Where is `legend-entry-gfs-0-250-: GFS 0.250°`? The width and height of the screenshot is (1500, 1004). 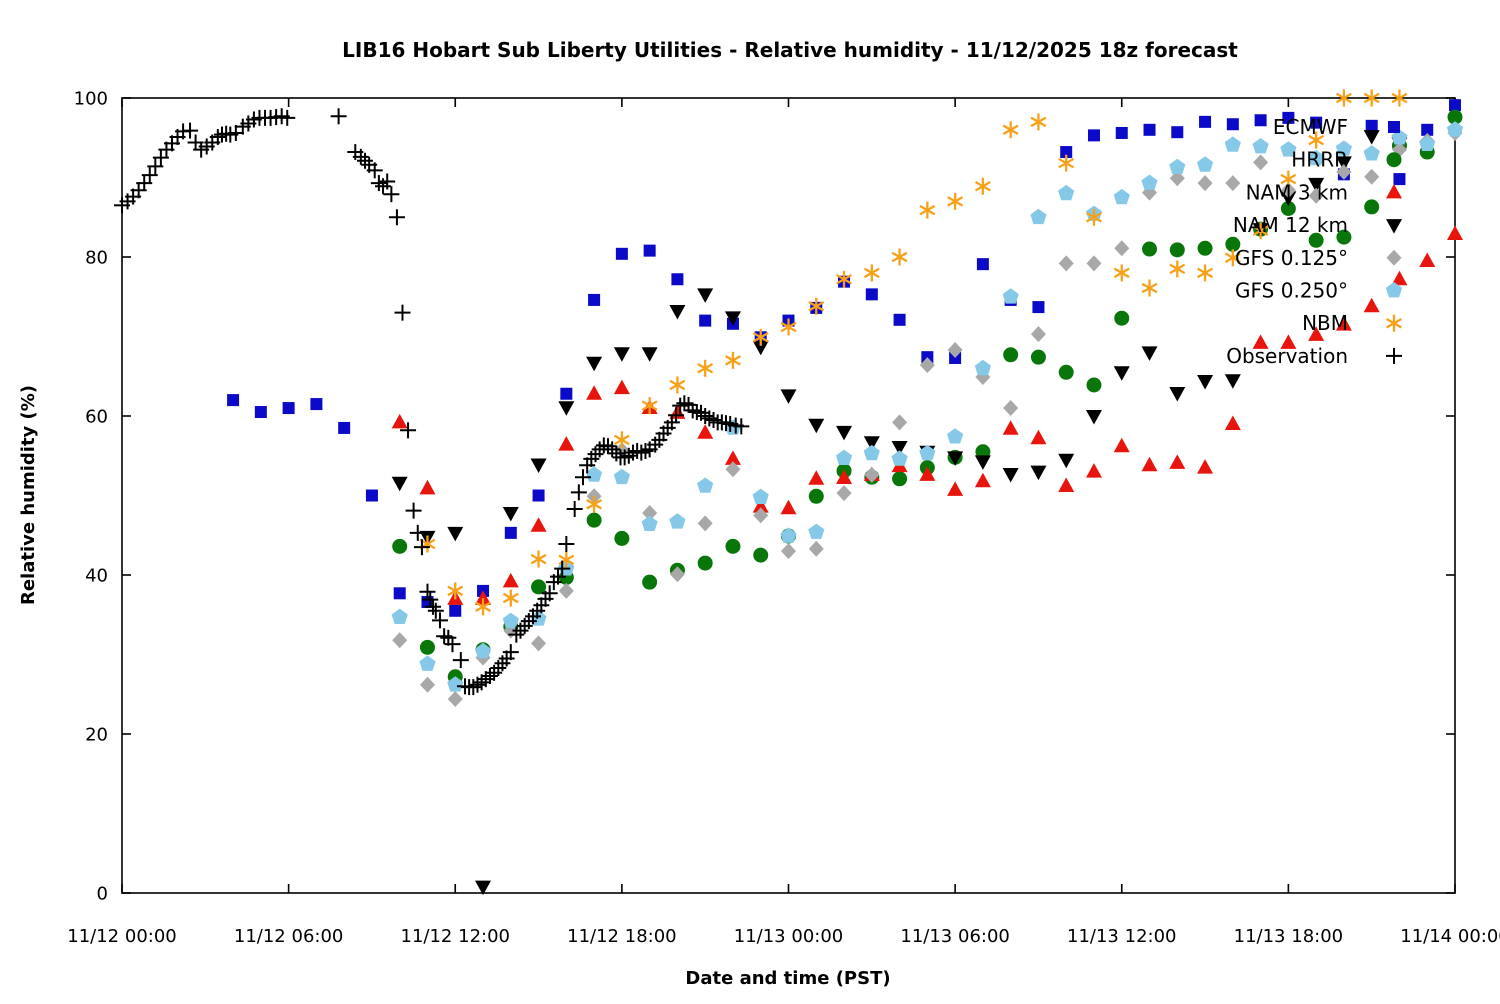
legend-entry-gfs-0-250-: GFS 0.250° is located at coordinates (1319, 291).